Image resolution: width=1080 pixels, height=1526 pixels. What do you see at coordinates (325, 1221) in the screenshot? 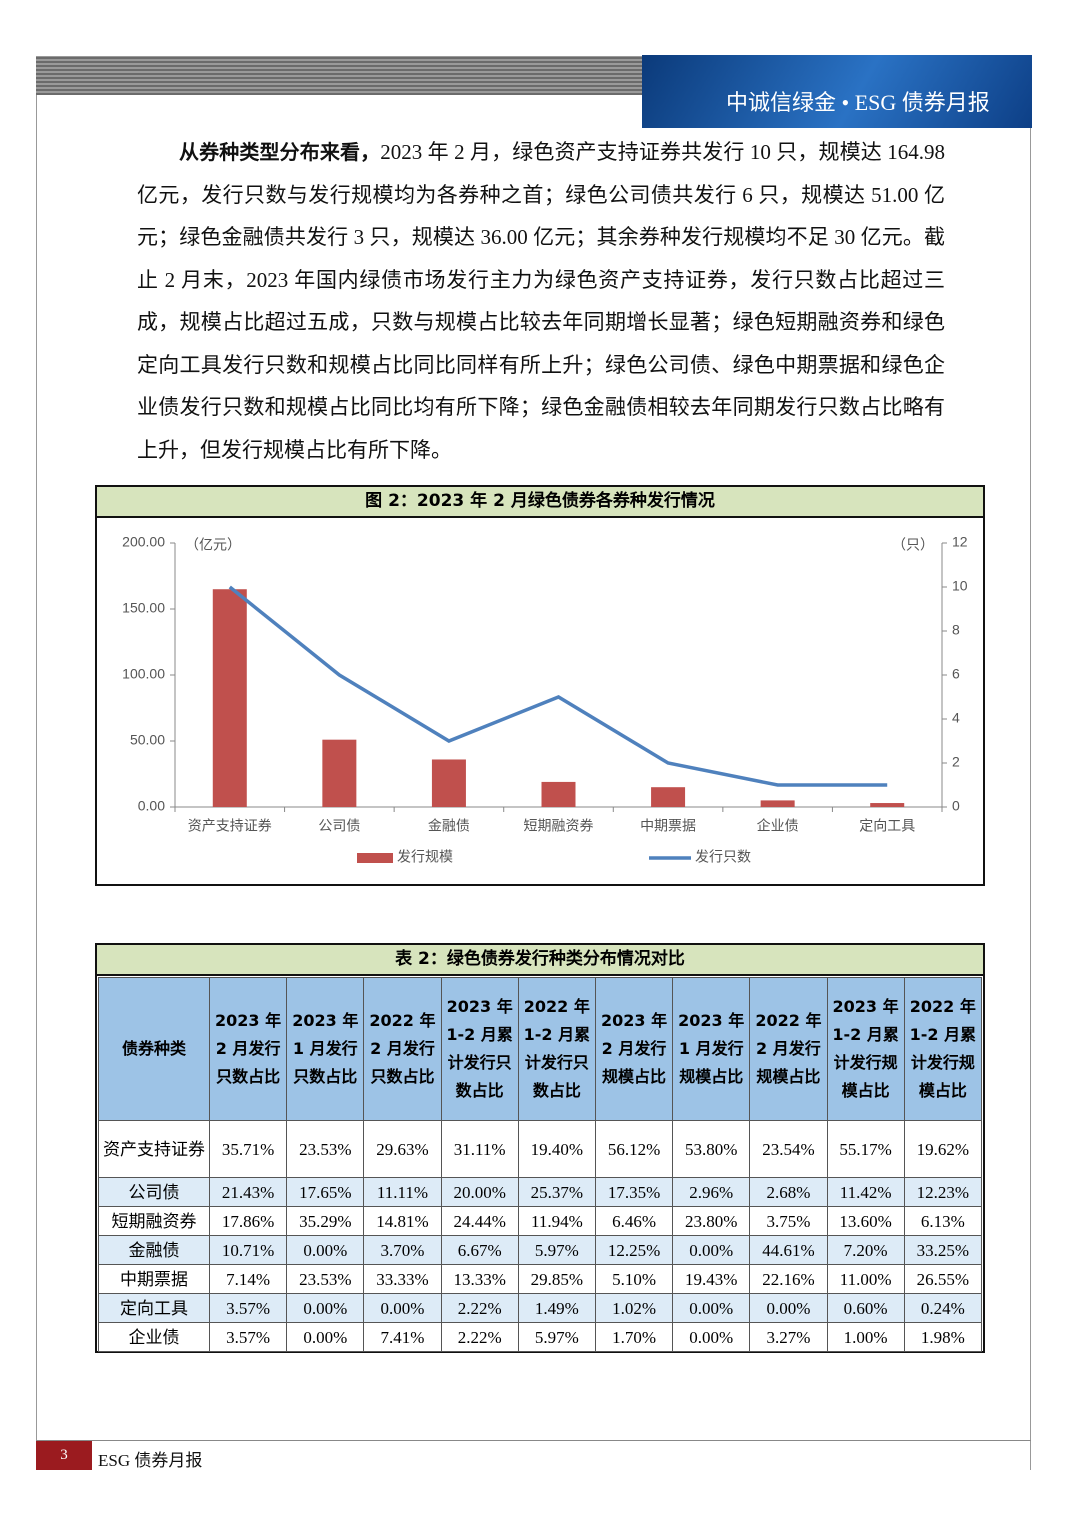
I see `table-cell: 35.29%` at bounding box center [325, 1221].